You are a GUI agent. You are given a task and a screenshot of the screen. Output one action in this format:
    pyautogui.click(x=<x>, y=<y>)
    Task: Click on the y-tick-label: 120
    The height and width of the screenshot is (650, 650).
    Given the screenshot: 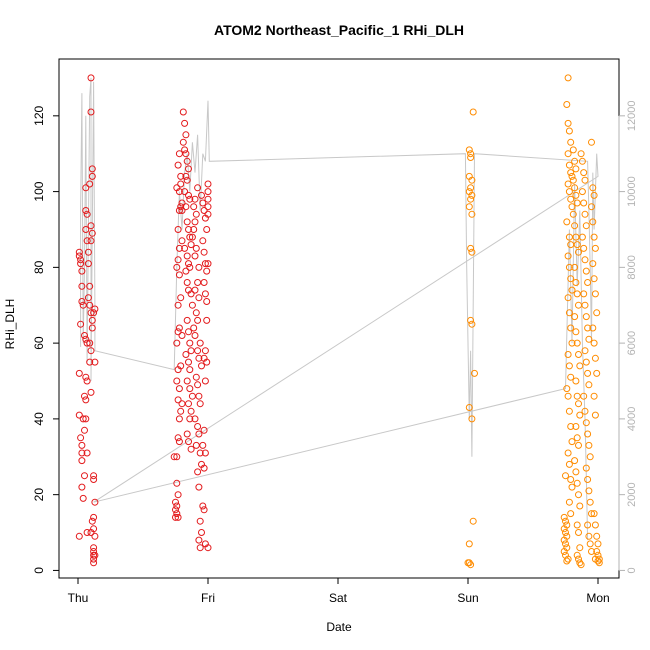 What is the action you would take?
    pyautogui.click(x=39, y=115)
    